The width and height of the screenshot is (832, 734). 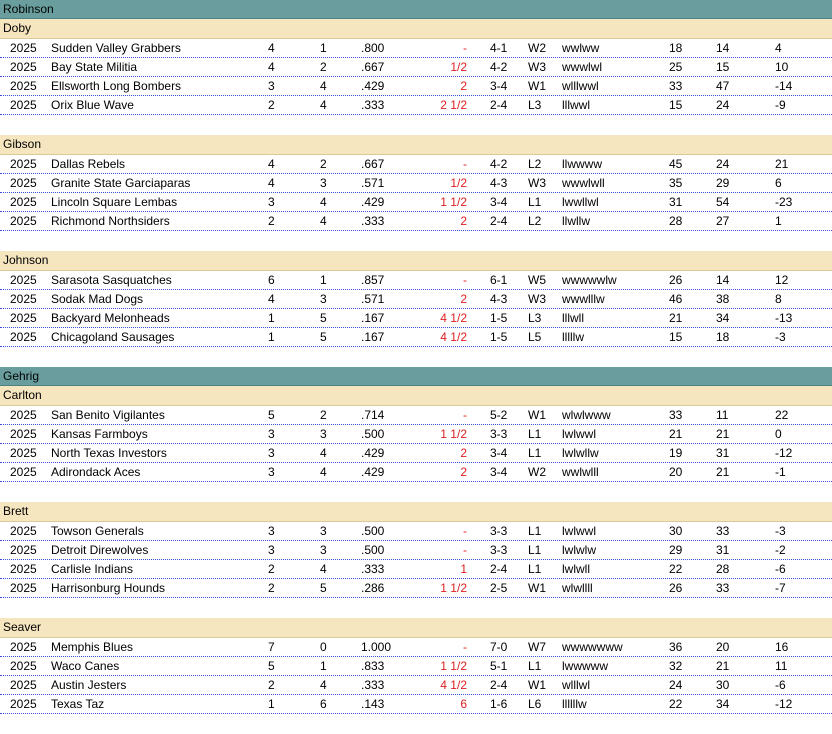 What do you see at coordinates (535, 531) in the screenshot?
I see `team-streak: L1` at bounding box center [535, 531].